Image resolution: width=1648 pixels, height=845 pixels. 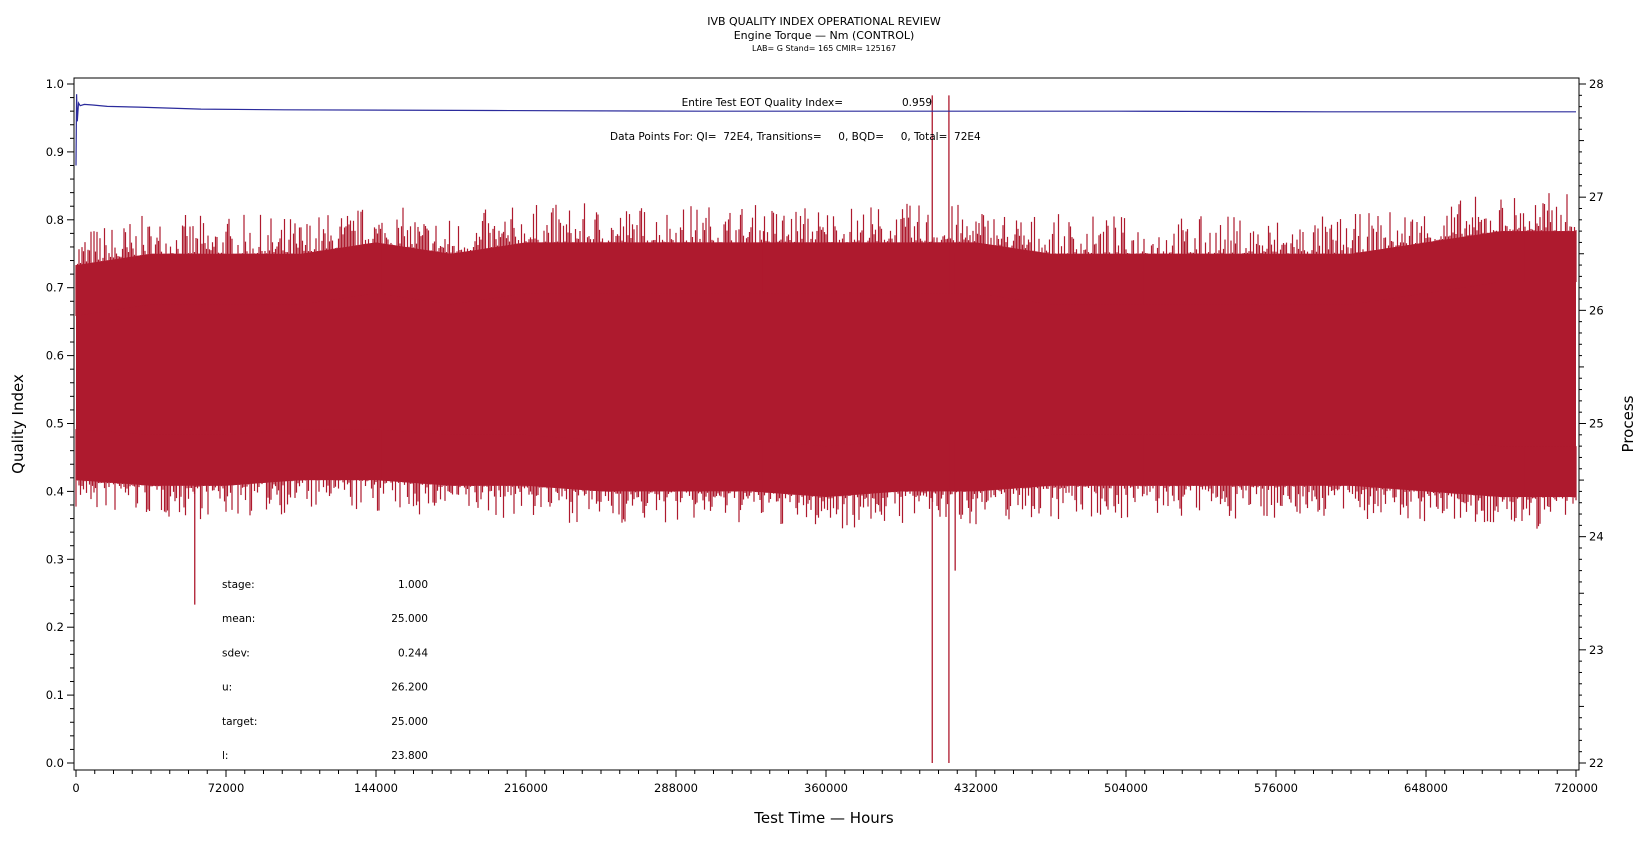 I want to click on x-tick-label: 360000, so click(x=826, y=788).